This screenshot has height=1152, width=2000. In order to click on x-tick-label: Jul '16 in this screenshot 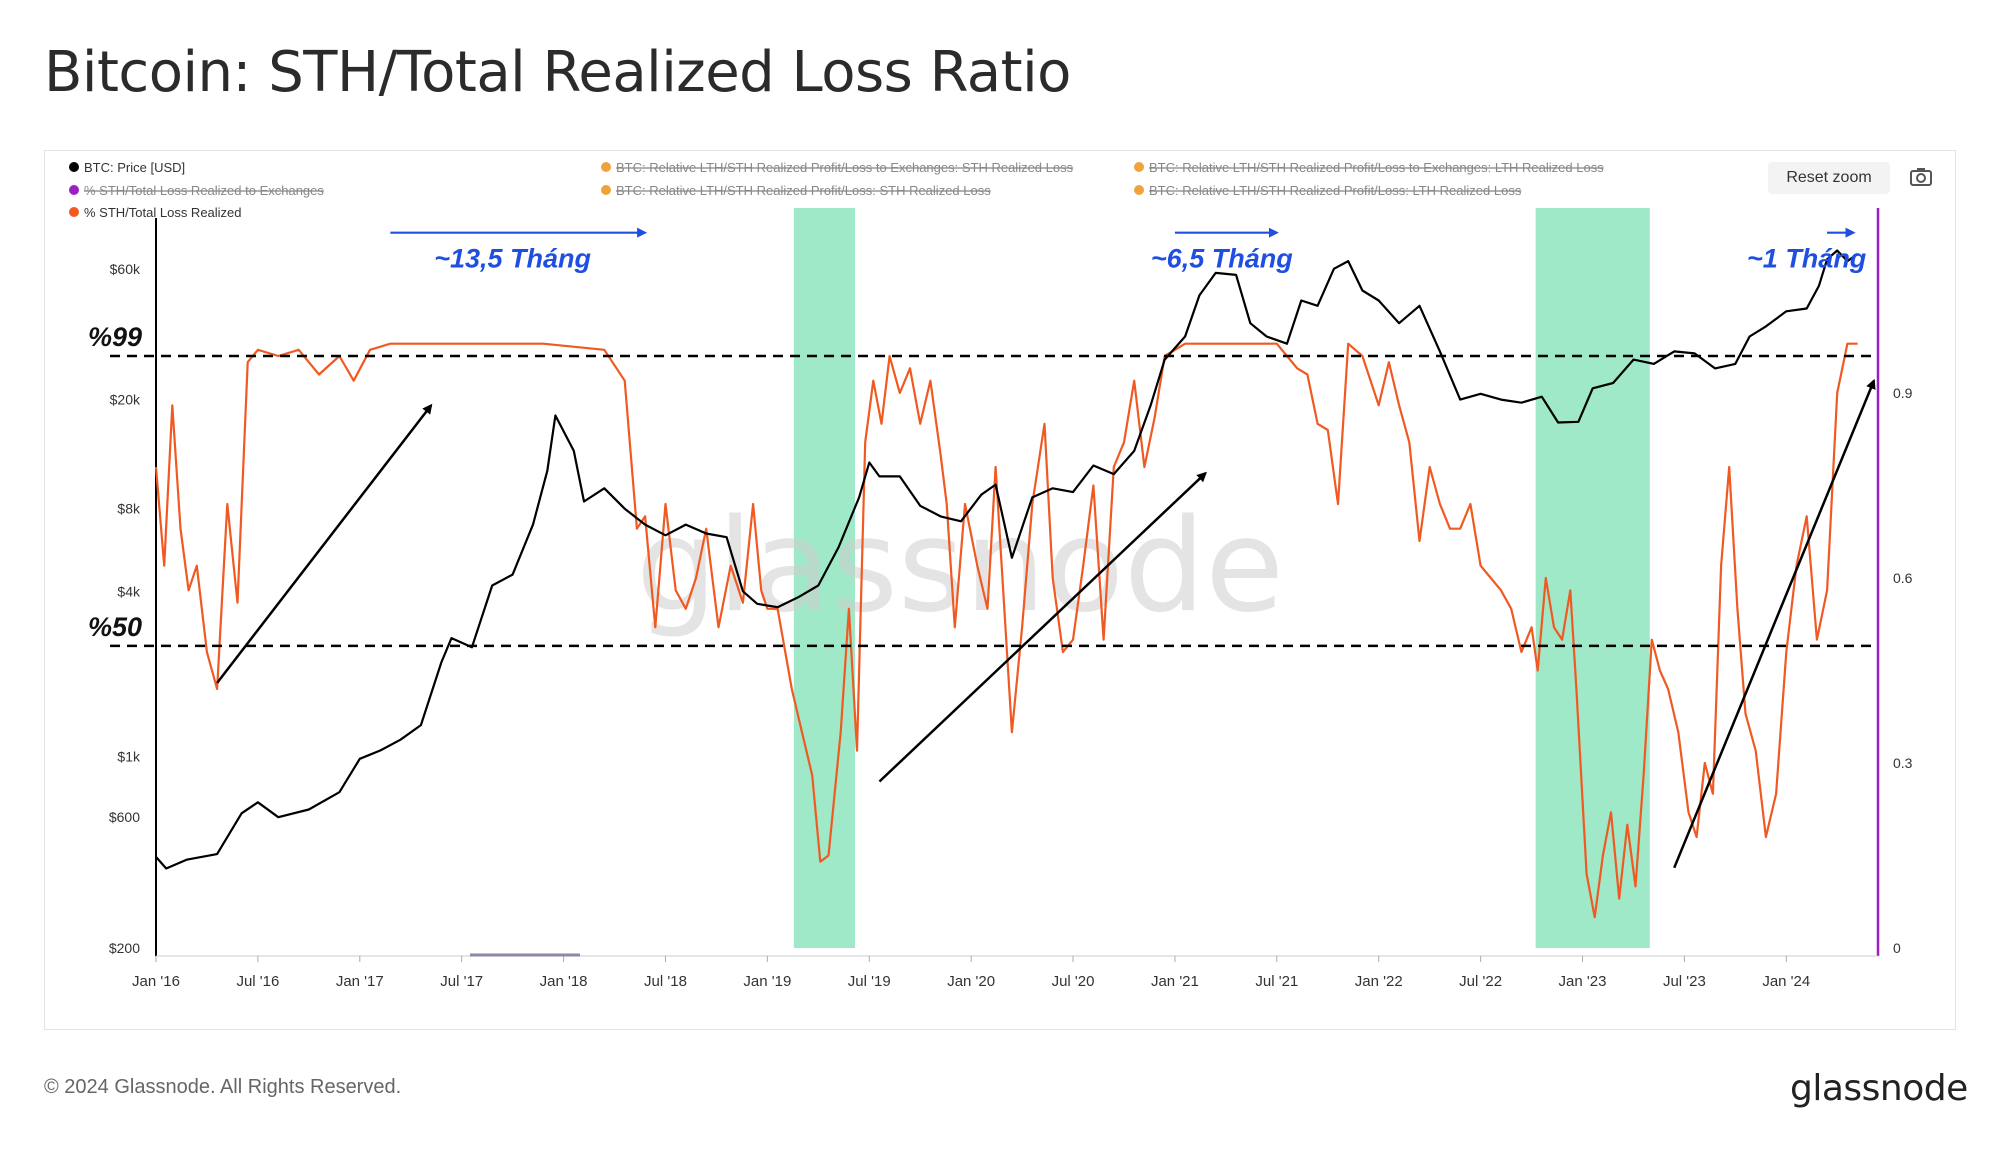, I will do `click(257, 981)`.